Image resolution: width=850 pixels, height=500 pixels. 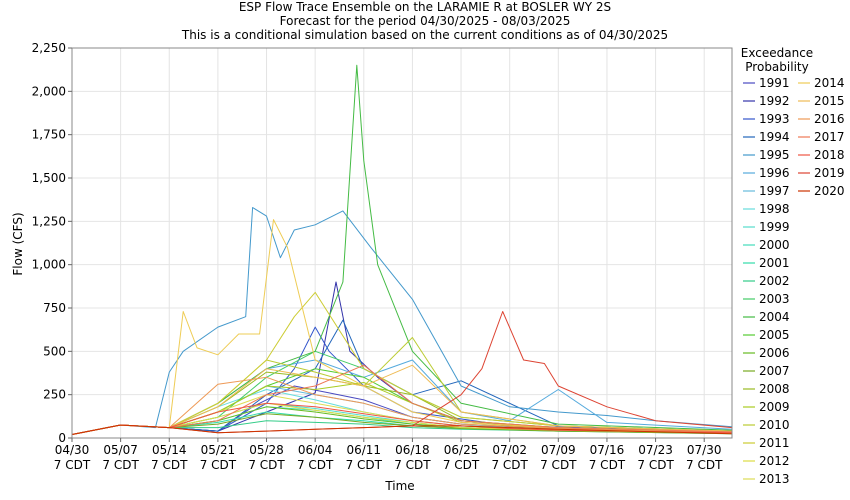 What do you see at coordinates (49, 135) in the screenshot?
I see `y-tick-label: 1,750` at bounding box center [49, 135].